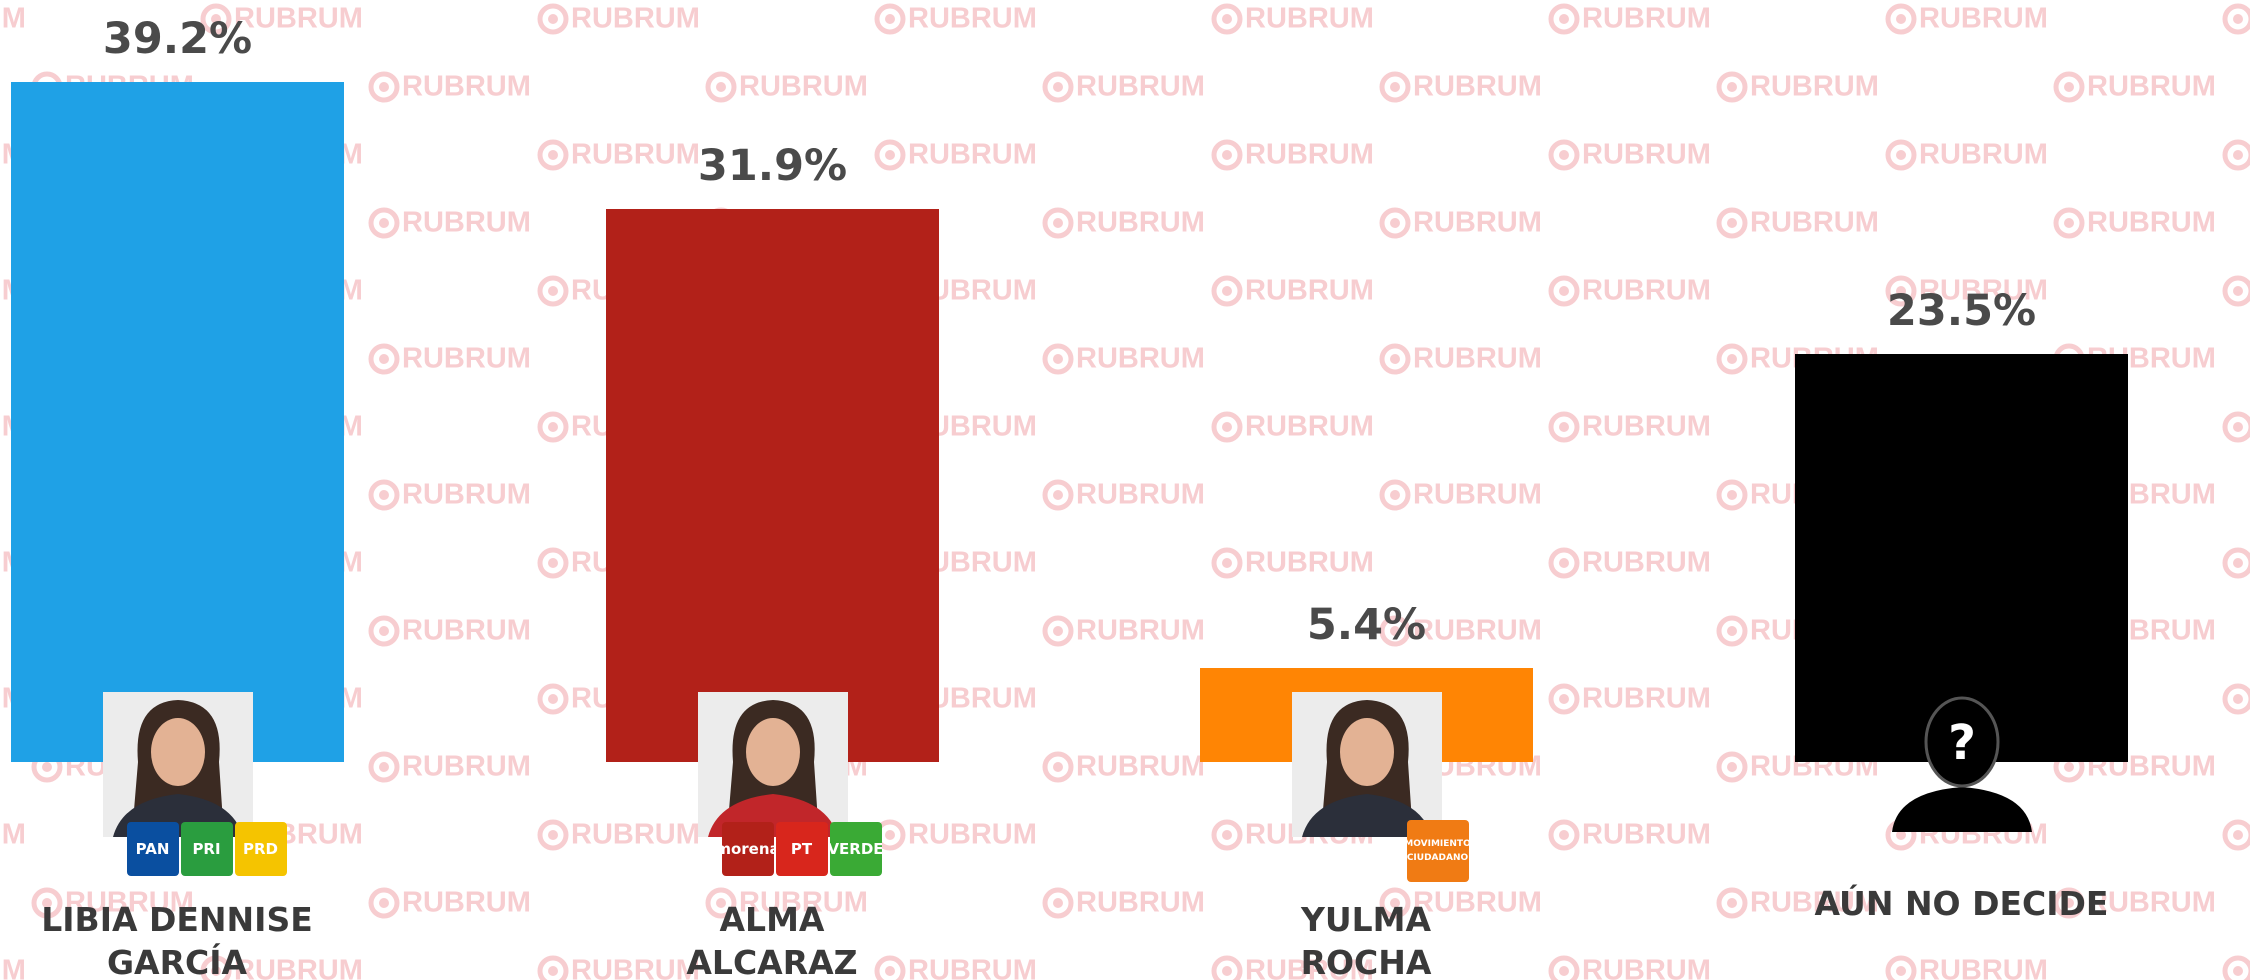 The width and height of the screenshot is (2250, 980). What do you see at coordinates (1366, 764) in the screenshot?
I see `candidate-photo` at bounding box center [1366, 764].